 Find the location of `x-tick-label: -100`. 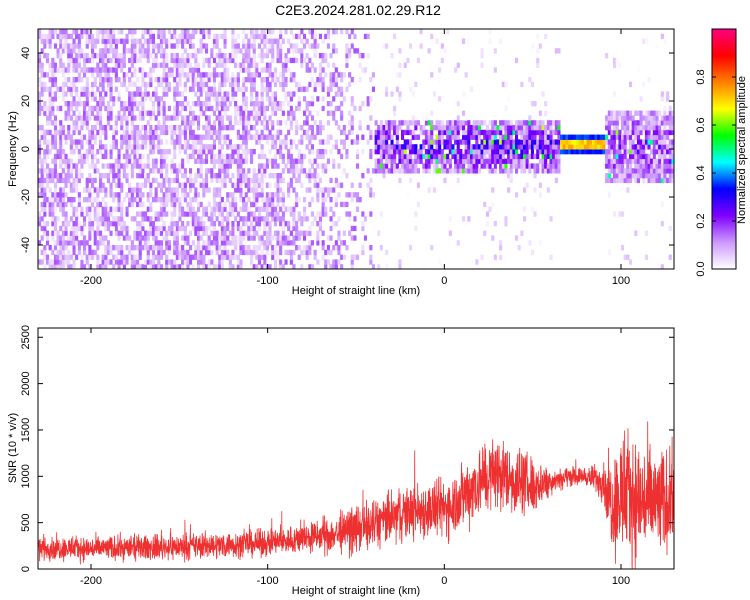

x-tick-label: -100 is located at coordinates (268, 281).